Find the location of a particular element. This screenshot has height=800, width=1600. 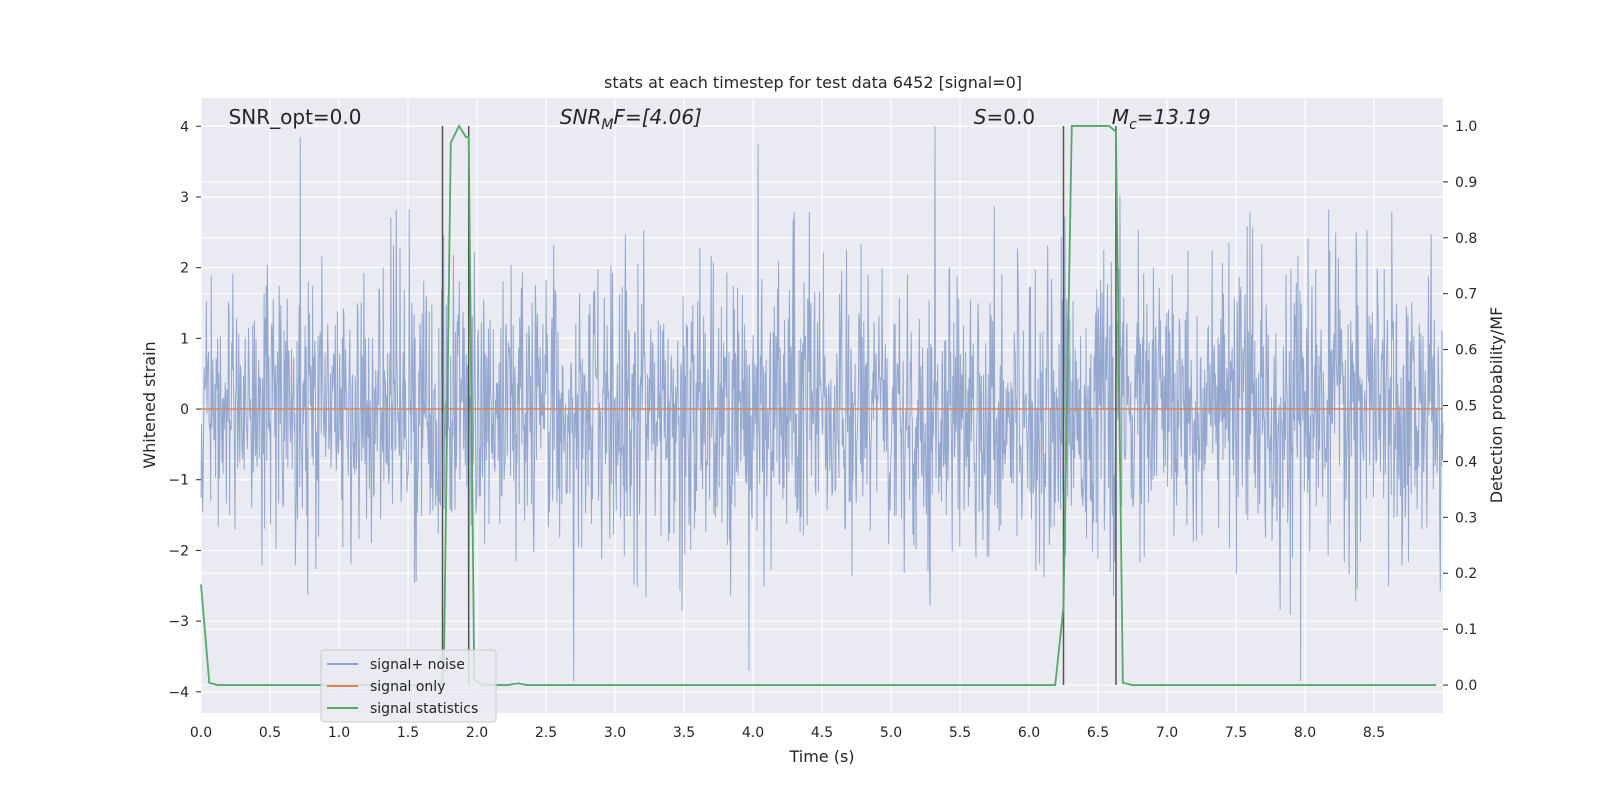

annotation-text: M is located at coordinates (1120, 117).